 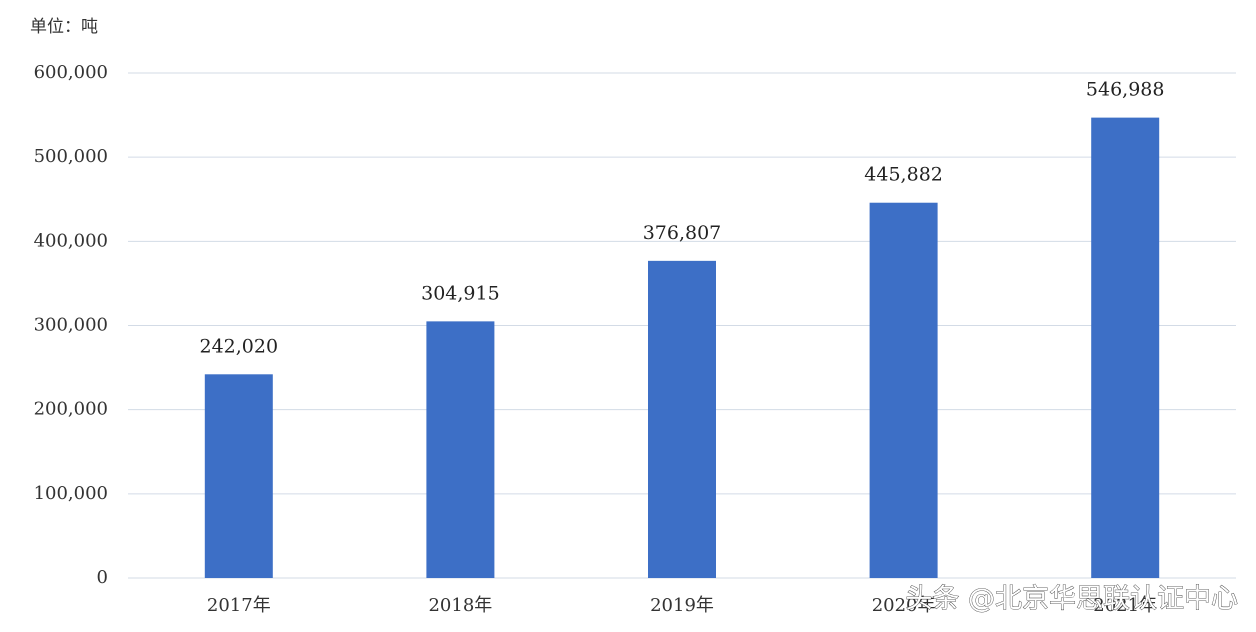 What do you see at coordinates (239, 605) in the screenshot?
I see `x-tick-label: 2017年` at bounding box center [239, 605].